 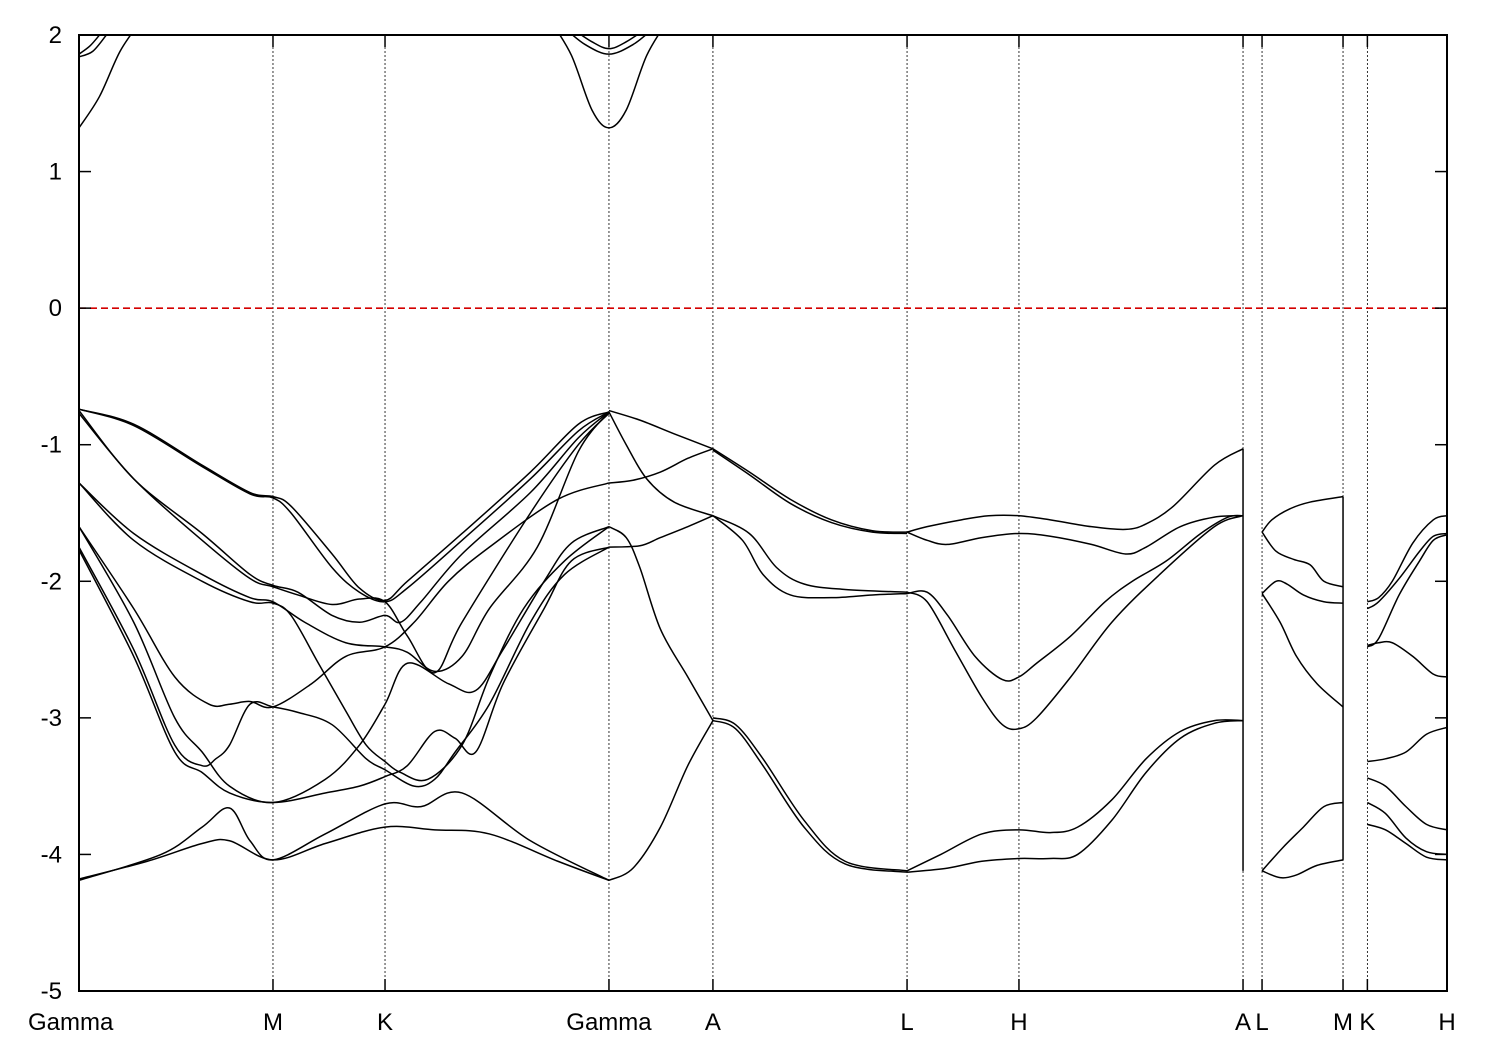 I want to click on y-tick-label-0: 2, so click(x=55, y=35).